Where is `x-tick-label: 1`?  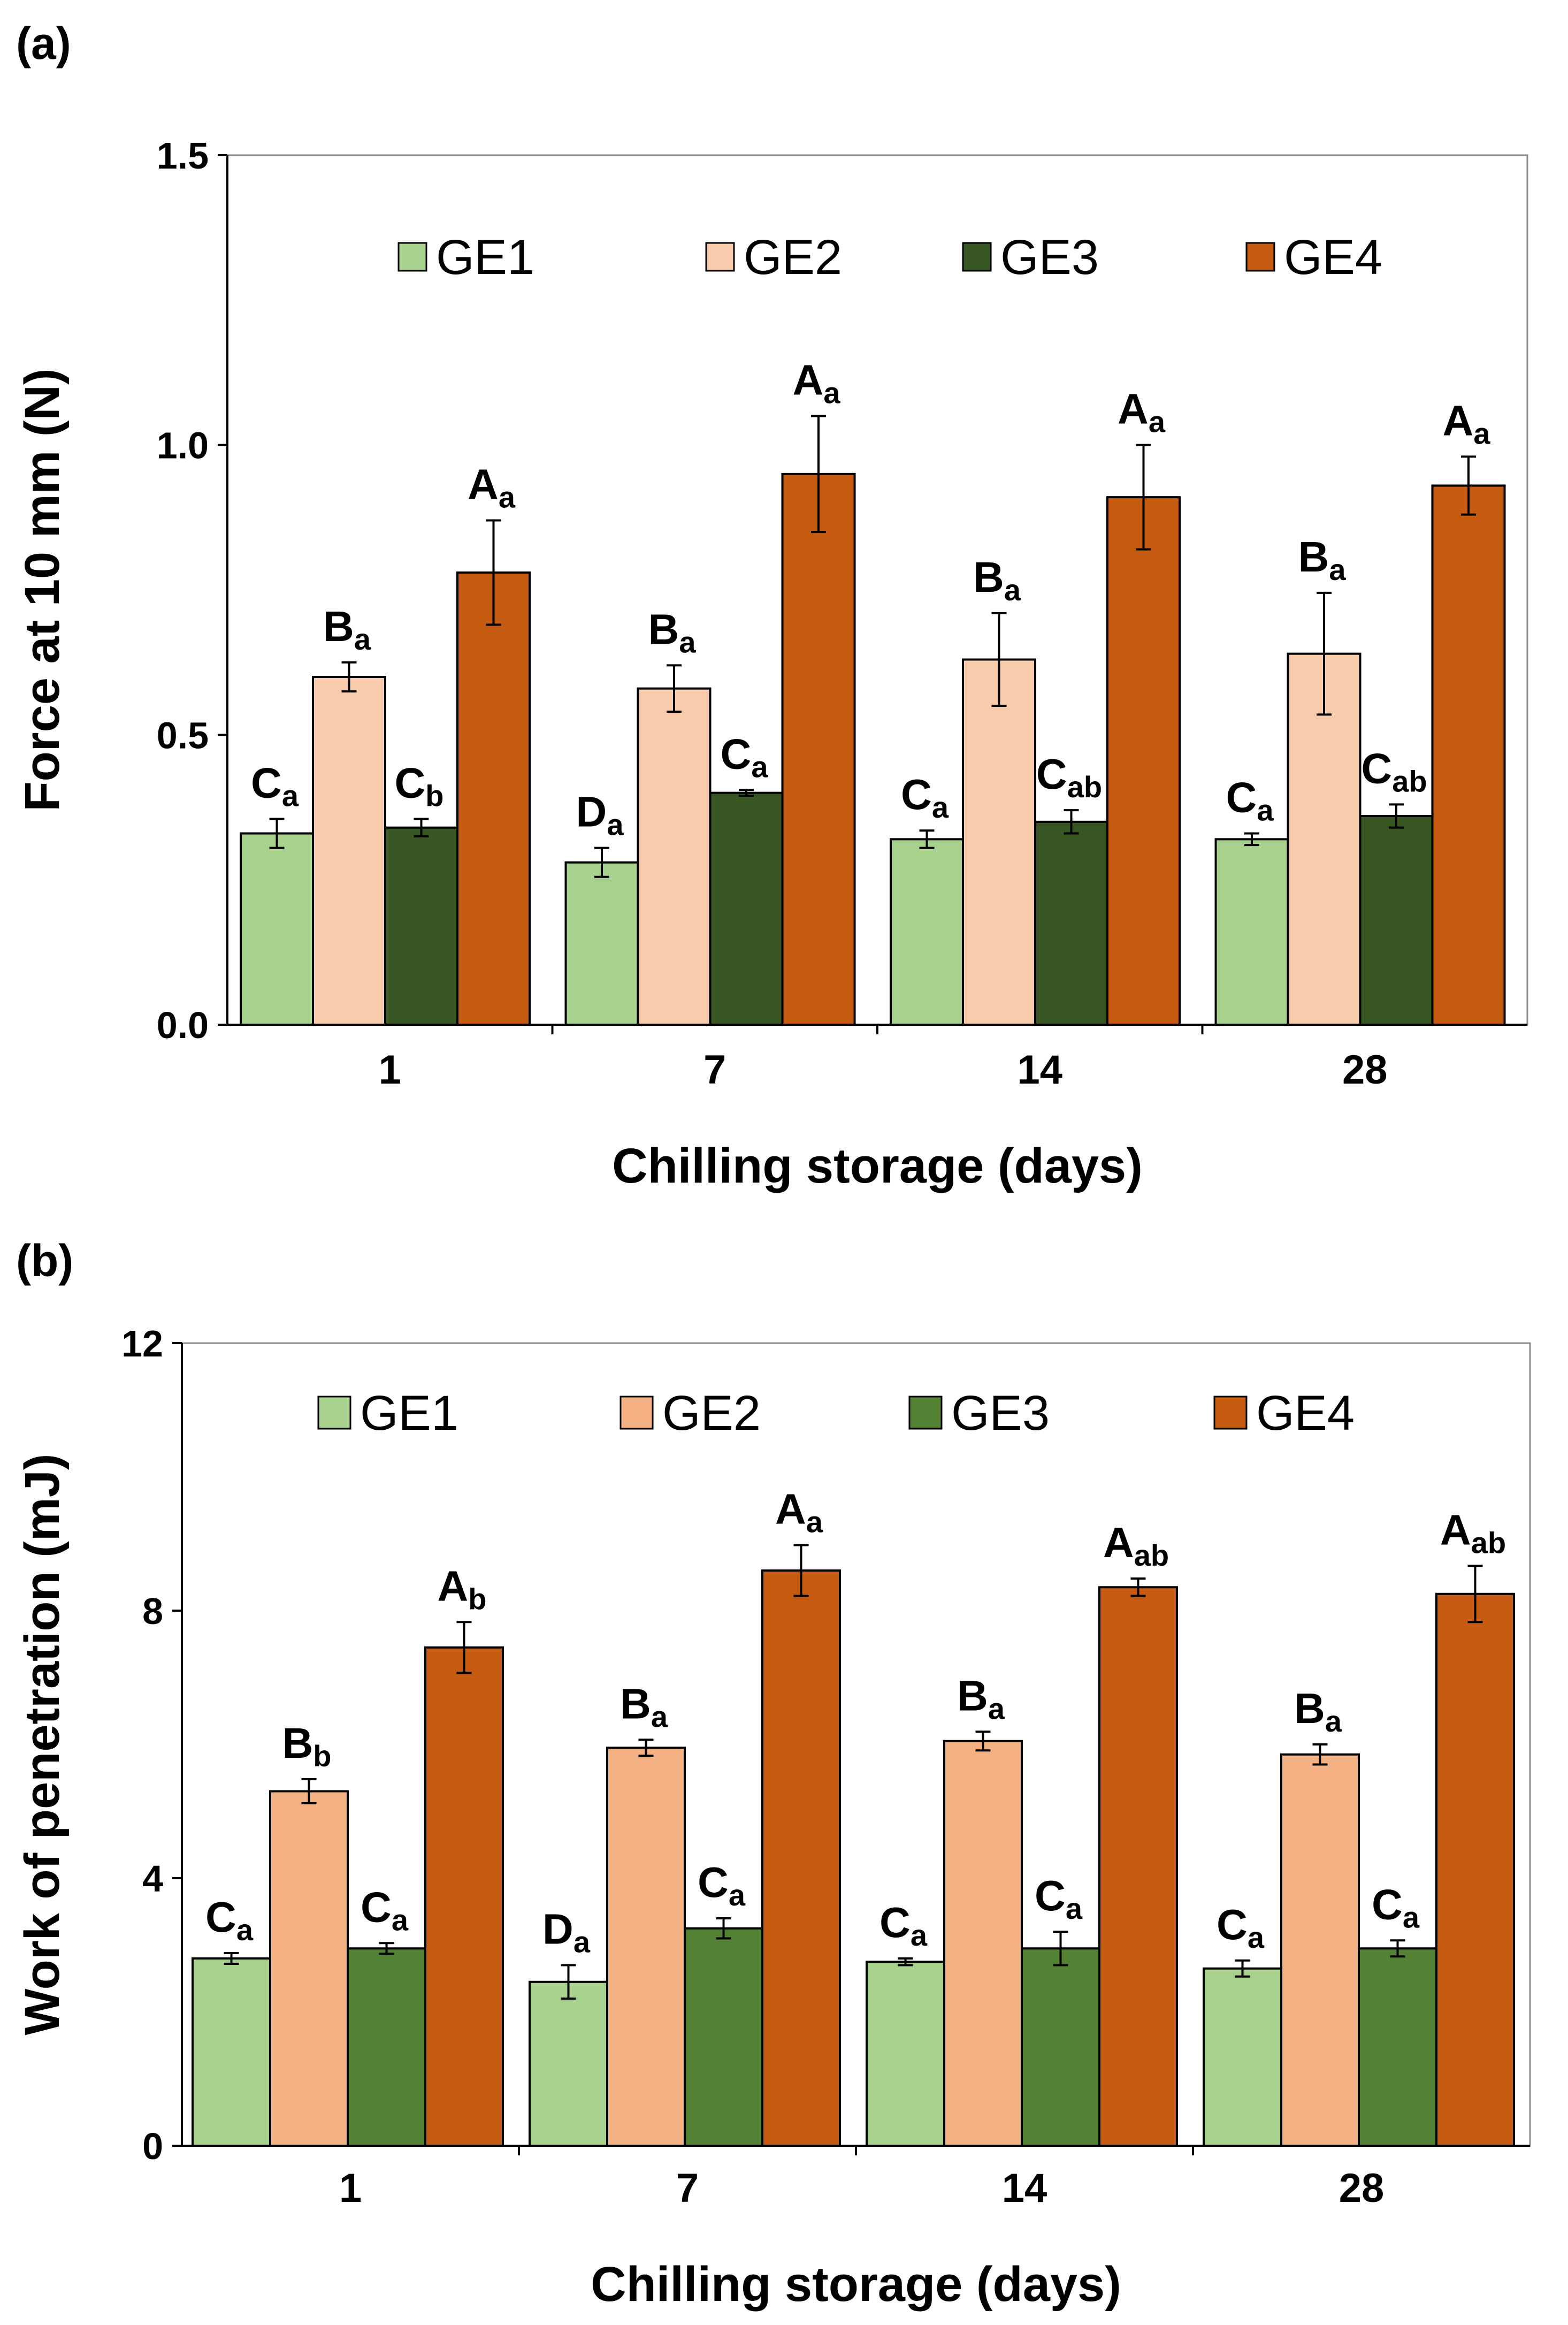 x-tick-label: 1 is located at coordinates (390, 1070).